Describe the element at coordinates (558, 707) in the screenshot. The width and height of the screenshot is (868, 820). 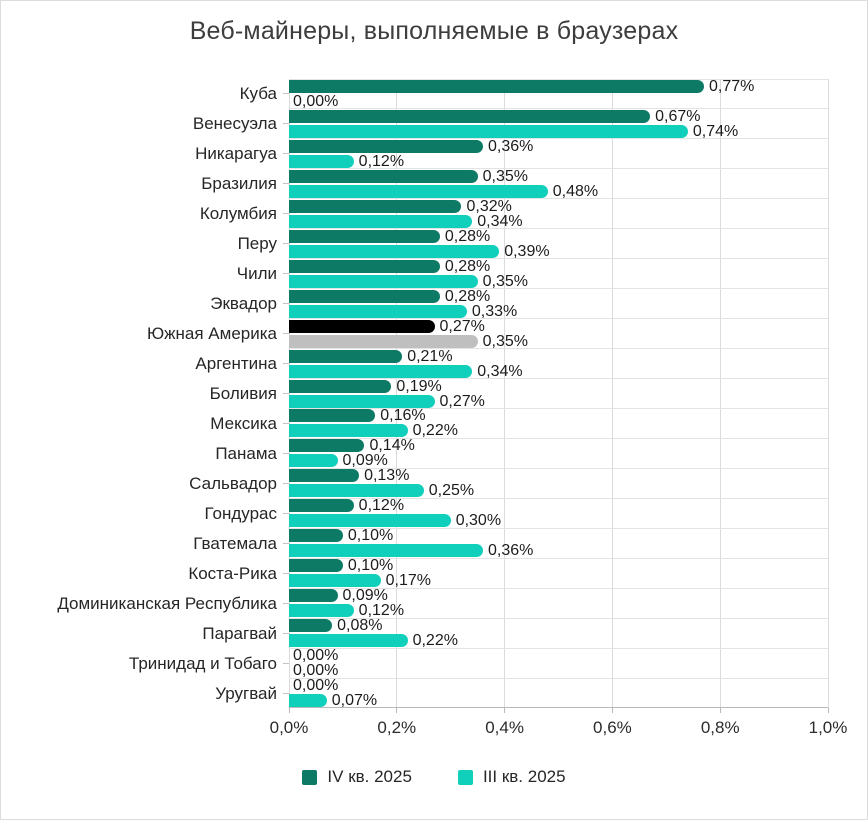
I see `x-axis-line` at that location.